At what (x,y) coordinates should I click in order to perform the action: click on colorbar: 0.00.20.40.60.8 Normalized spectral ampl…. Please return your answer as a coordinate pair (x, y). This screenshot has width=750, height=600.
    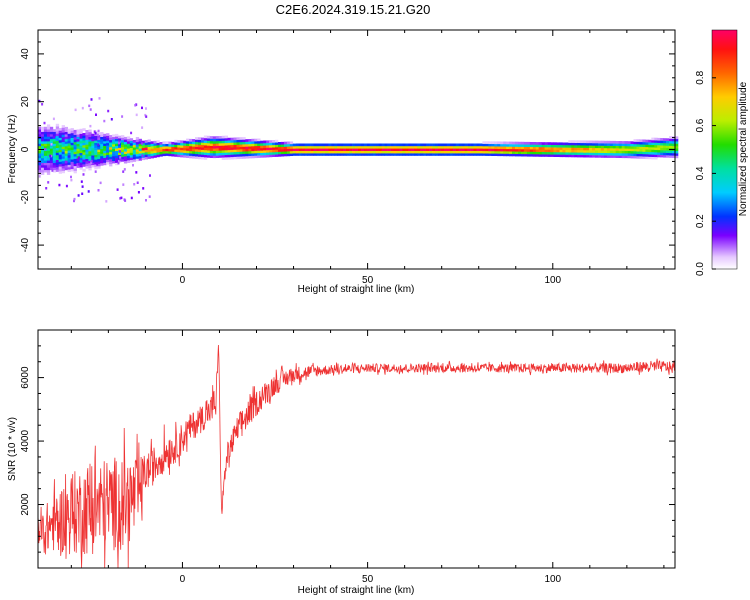
    Looking at the image, I should click on (722, 152).